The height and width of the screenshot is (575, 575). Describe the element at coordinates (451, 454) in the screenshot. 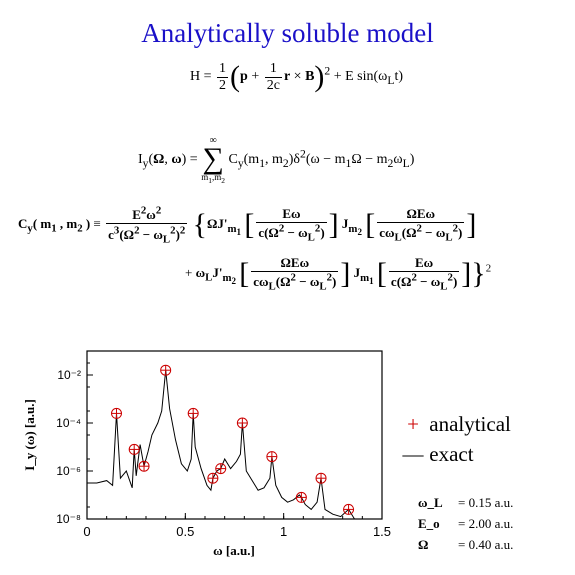

I see `exact-legend-label: exact` at that location.